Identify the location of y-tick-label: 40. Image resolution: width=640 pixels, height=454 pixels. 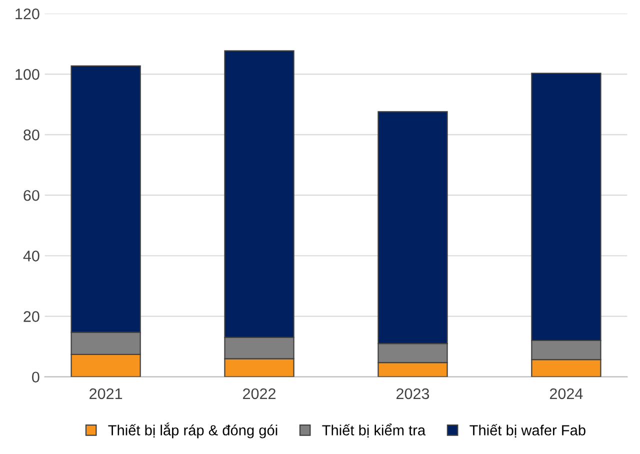
(31, 256).